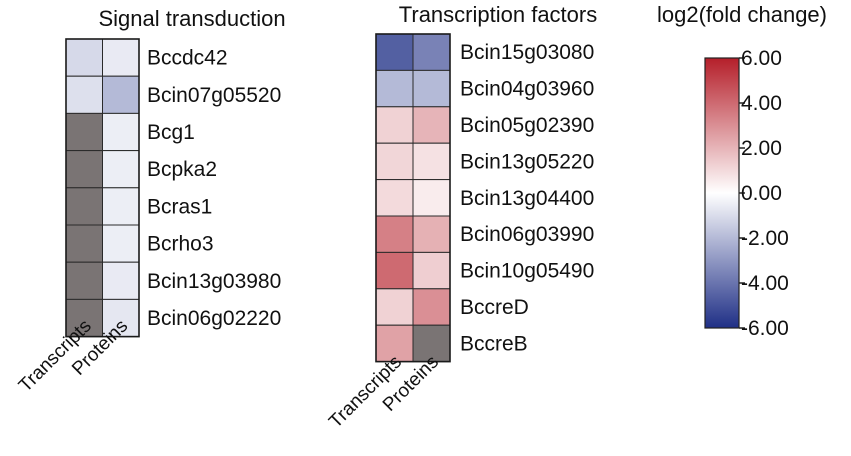 The image size is (851, 456). I want to click on legend-title: log2(fold change), so click(742, 14).